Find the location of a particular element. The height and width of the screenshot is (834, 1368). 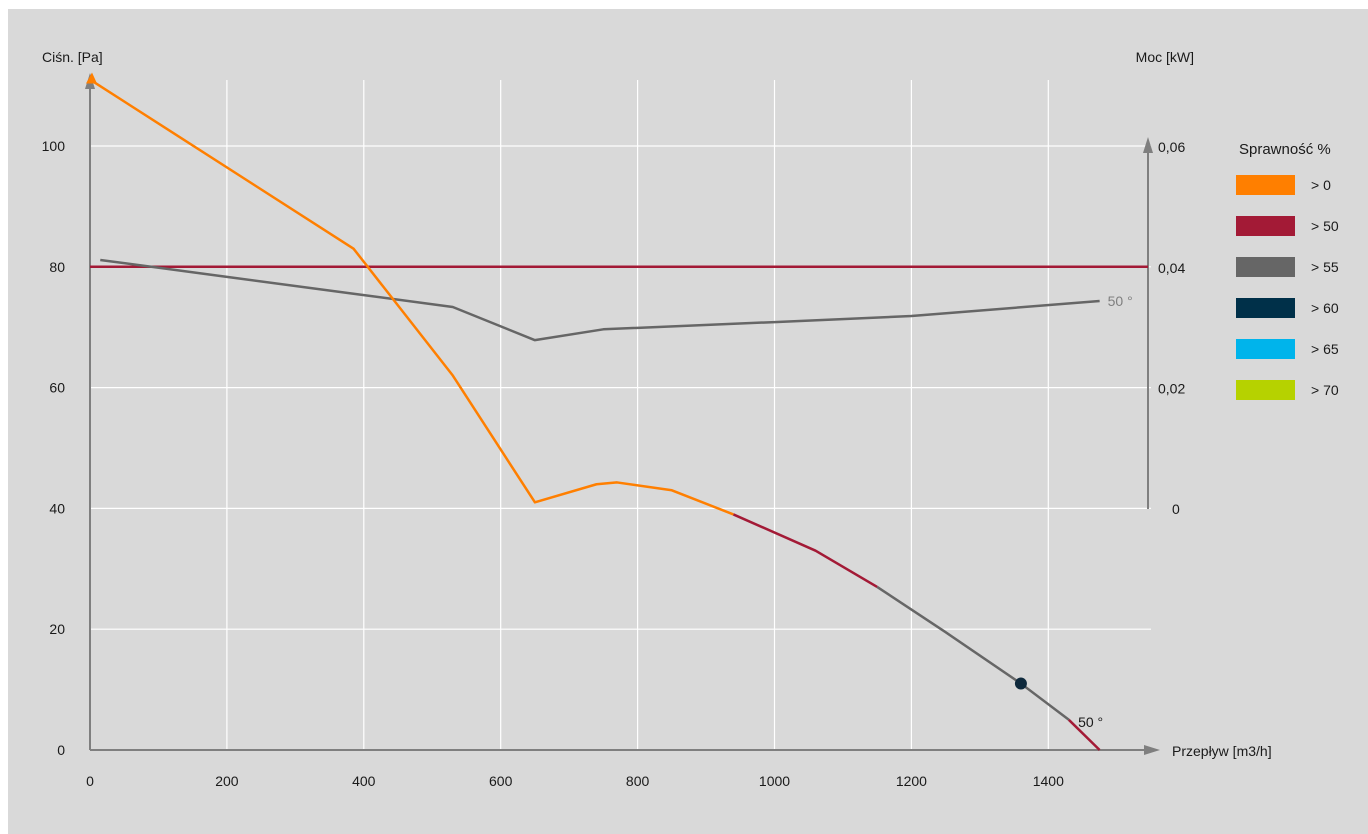

y-right-tick-label: 0,02 is located at coordinates (1171, 388).